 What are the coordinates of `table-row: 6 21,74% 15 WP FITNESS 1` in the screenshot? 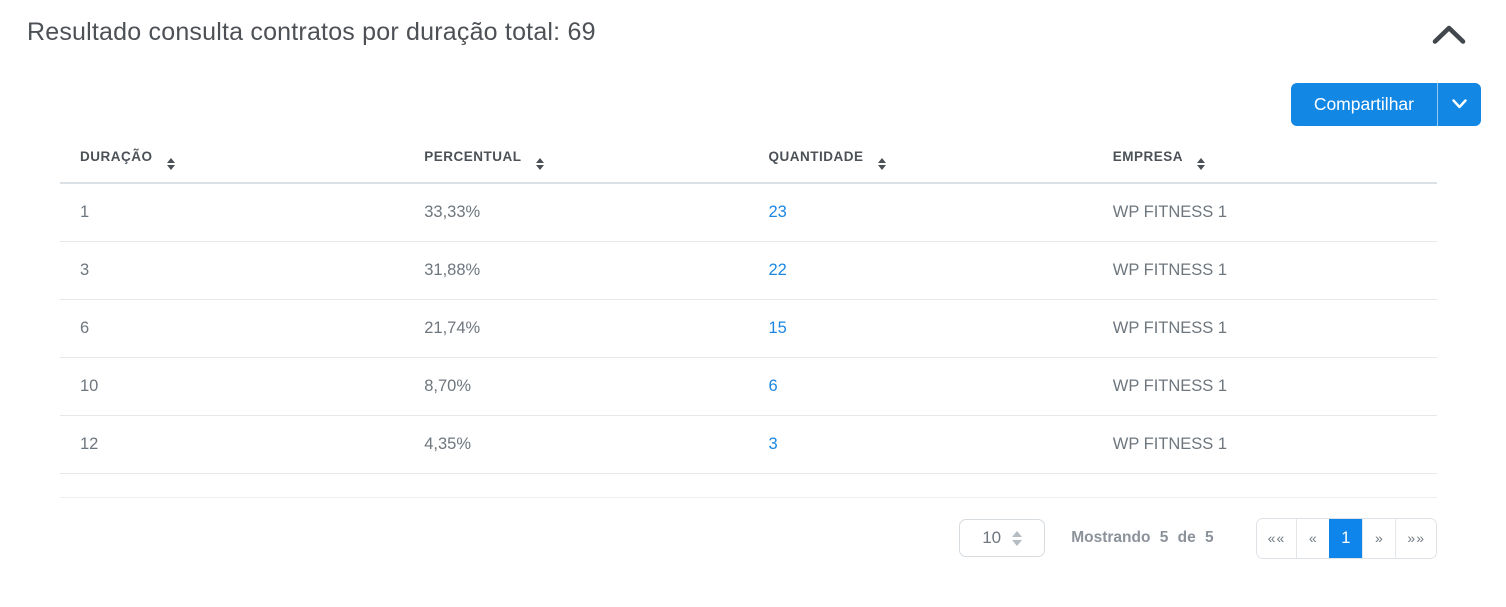 It's located at (748, 328).